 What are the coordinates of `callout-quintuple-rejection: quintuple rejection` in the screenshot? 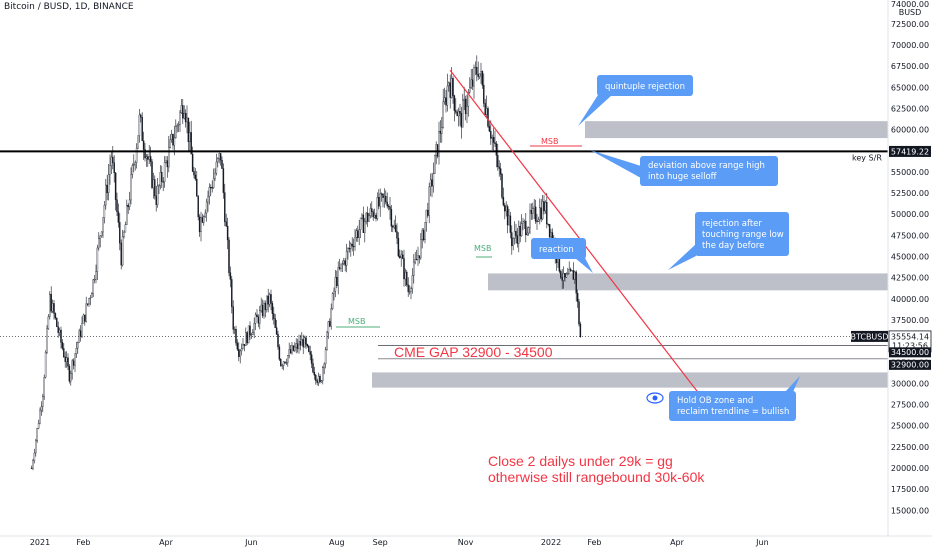 It's located at (635, 100).